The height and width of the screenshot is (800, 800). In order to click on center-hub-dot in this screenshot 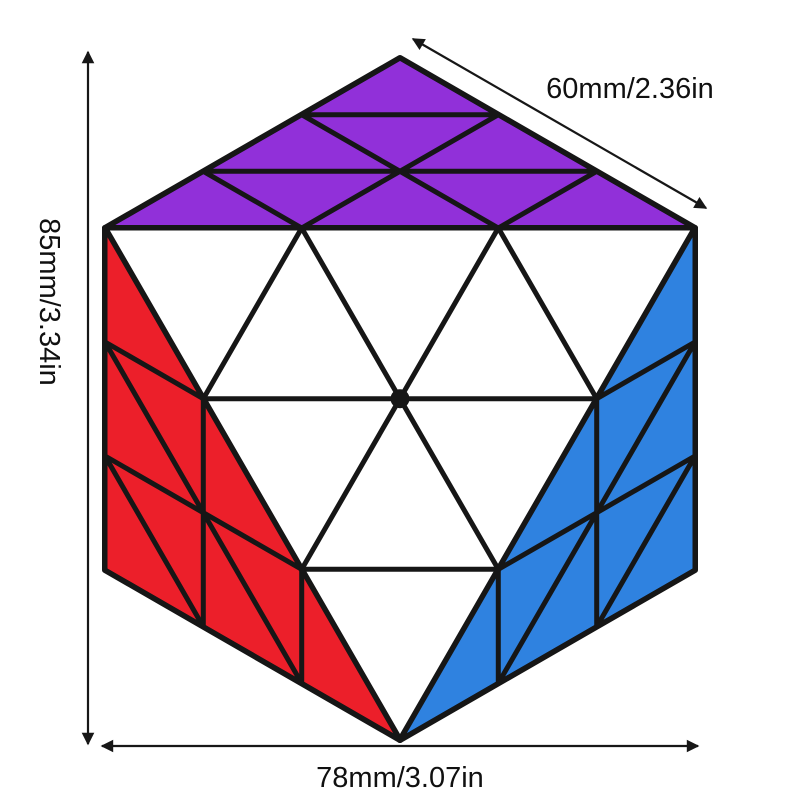, I will do `click(400, 399)`.